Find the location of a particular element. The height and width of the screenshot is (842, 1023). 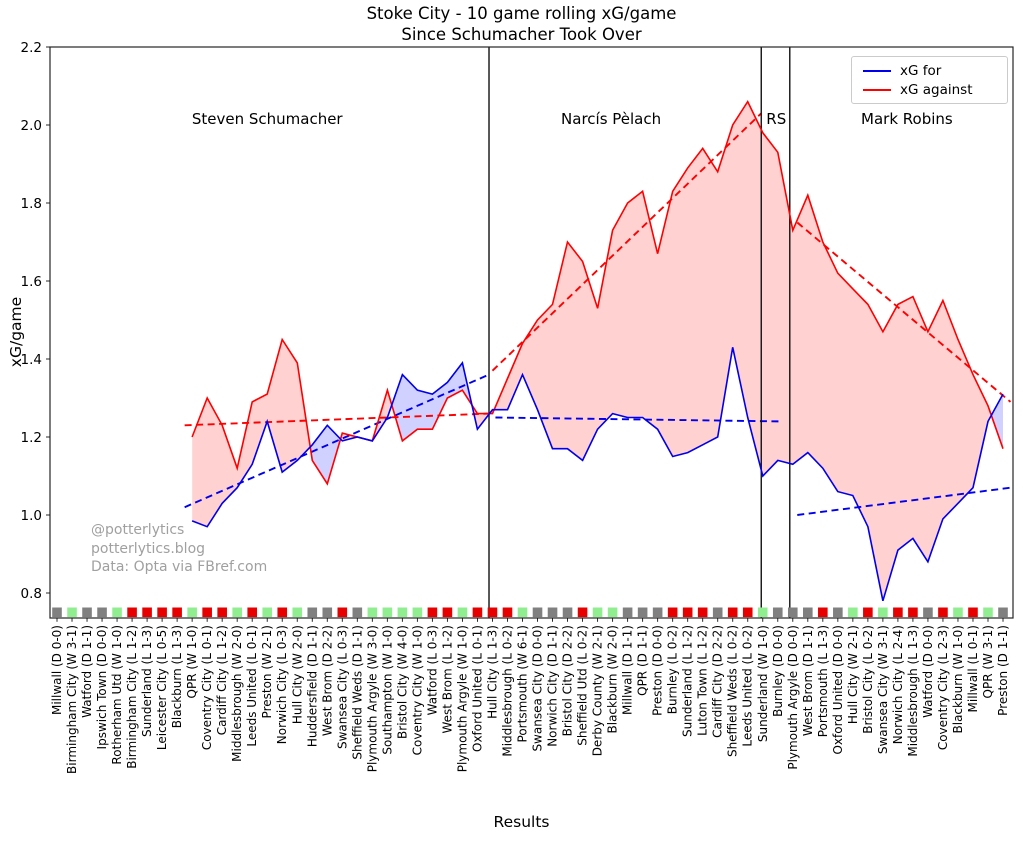

x-tick-label: Middlesbrough (L 0-2) is located at coordinates (507, 691).